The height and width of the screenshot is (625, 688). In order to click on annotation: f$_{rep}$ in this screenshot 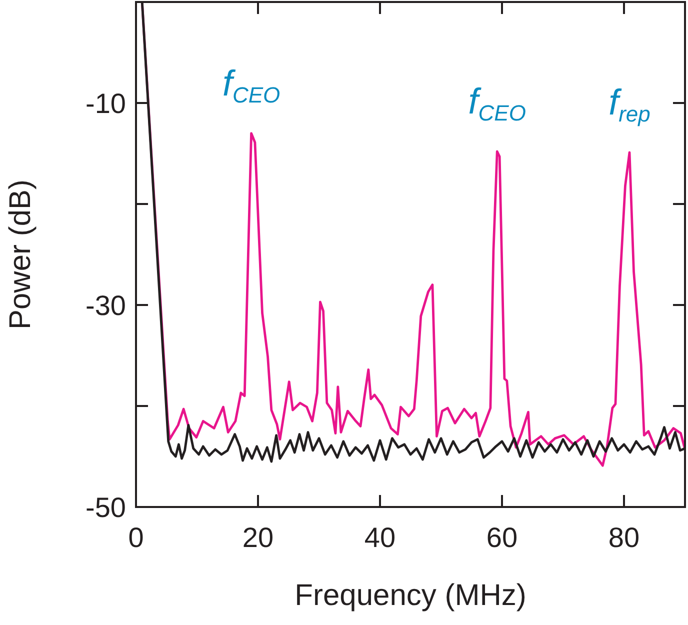, I will do `click(629, 103)`.